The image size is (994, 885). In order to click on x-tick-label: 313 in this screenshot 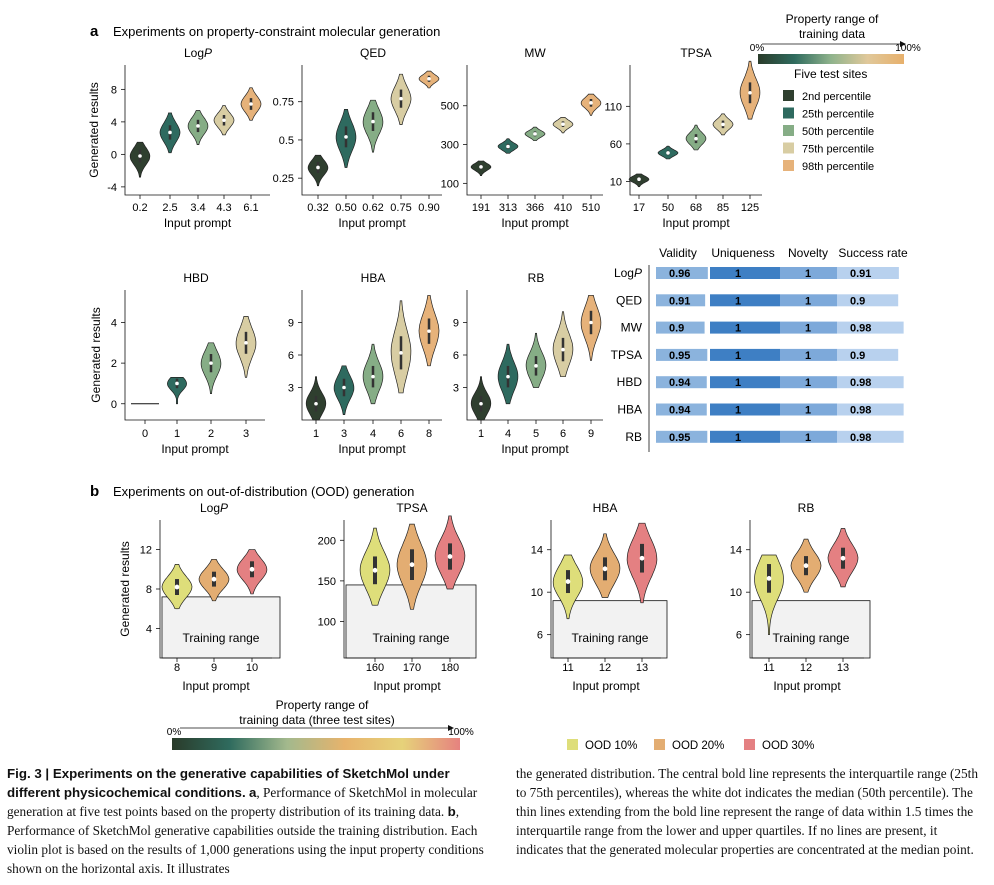, I will do `click(508, 208)`.